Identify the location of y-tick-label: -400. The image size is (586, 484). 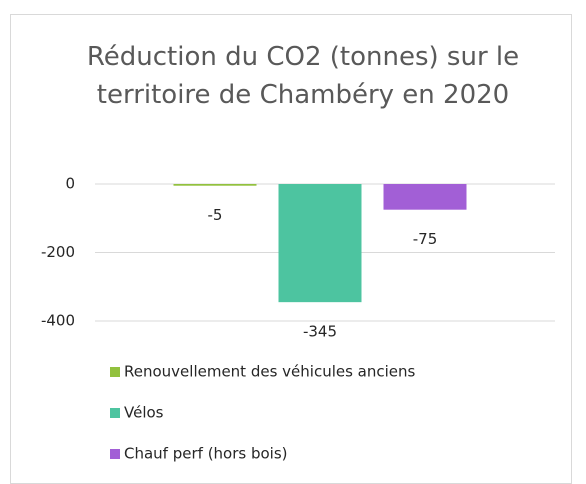
(58, 321).